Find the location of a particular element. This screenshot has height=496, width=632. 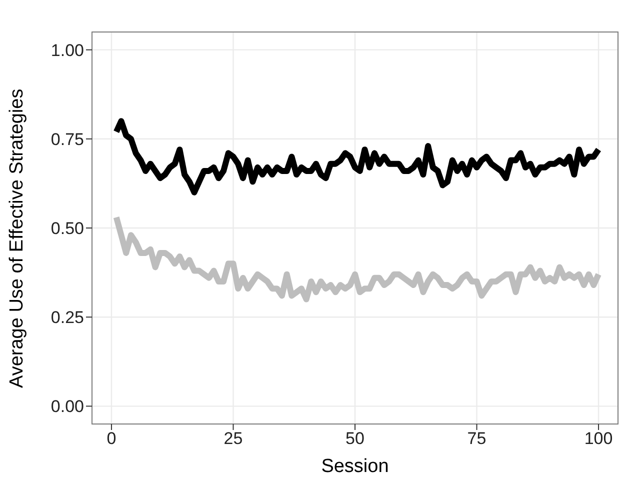

x-tick-label: 100 is located at coordinates (598, 438).